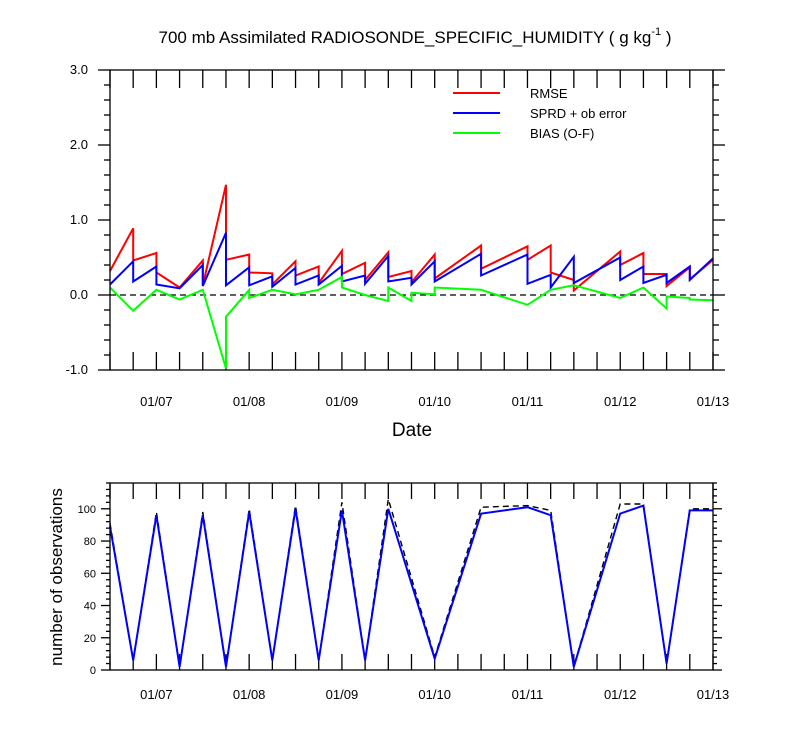  Describe the element at coordinates (79, 69) in the screenshot. I see `y-tick-label: 3.0` at that location.